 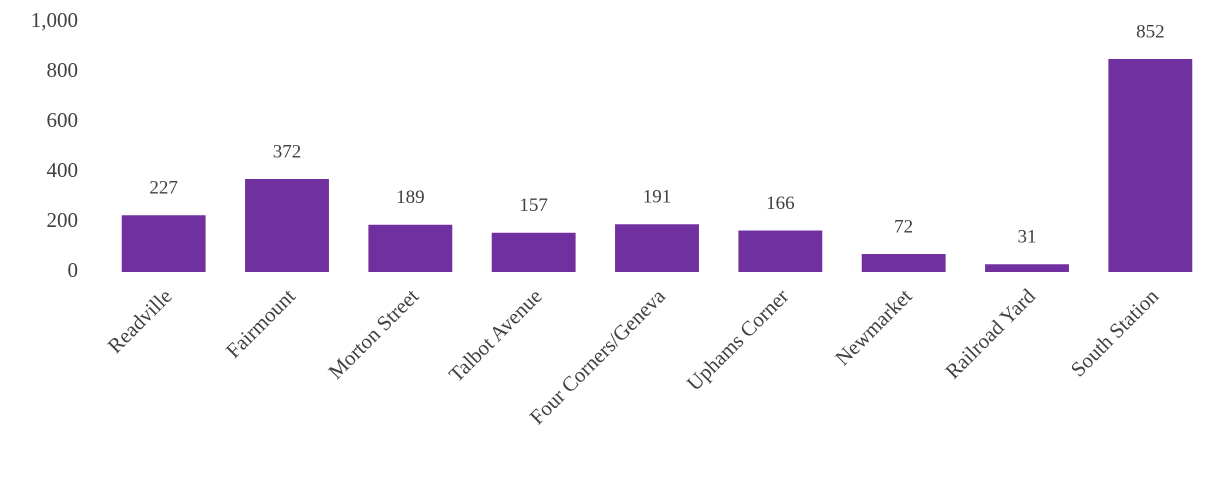 What do you see at coordinates (598, 356) in the screenshot?
I see `x-tick-label: Four Corners/Geneva` at bounding box center [598, 356].